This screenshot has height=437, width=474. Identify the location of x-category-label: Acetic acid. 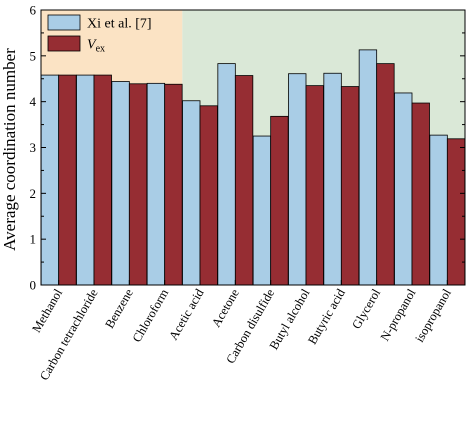
(186, 314).